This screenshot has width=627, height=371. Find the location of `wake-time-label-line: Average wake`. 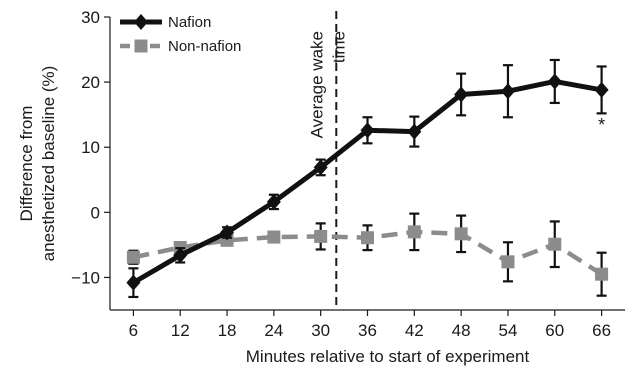

wake-time-label-line: Average wake is located at coordinates (316, 84).